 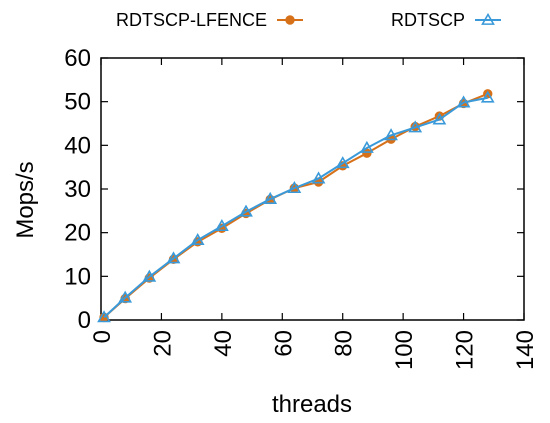 What do you see at coordinates (77, 145) in the screenshot?
I see `y-tick-label: 40` at bounding box center [77, 145].